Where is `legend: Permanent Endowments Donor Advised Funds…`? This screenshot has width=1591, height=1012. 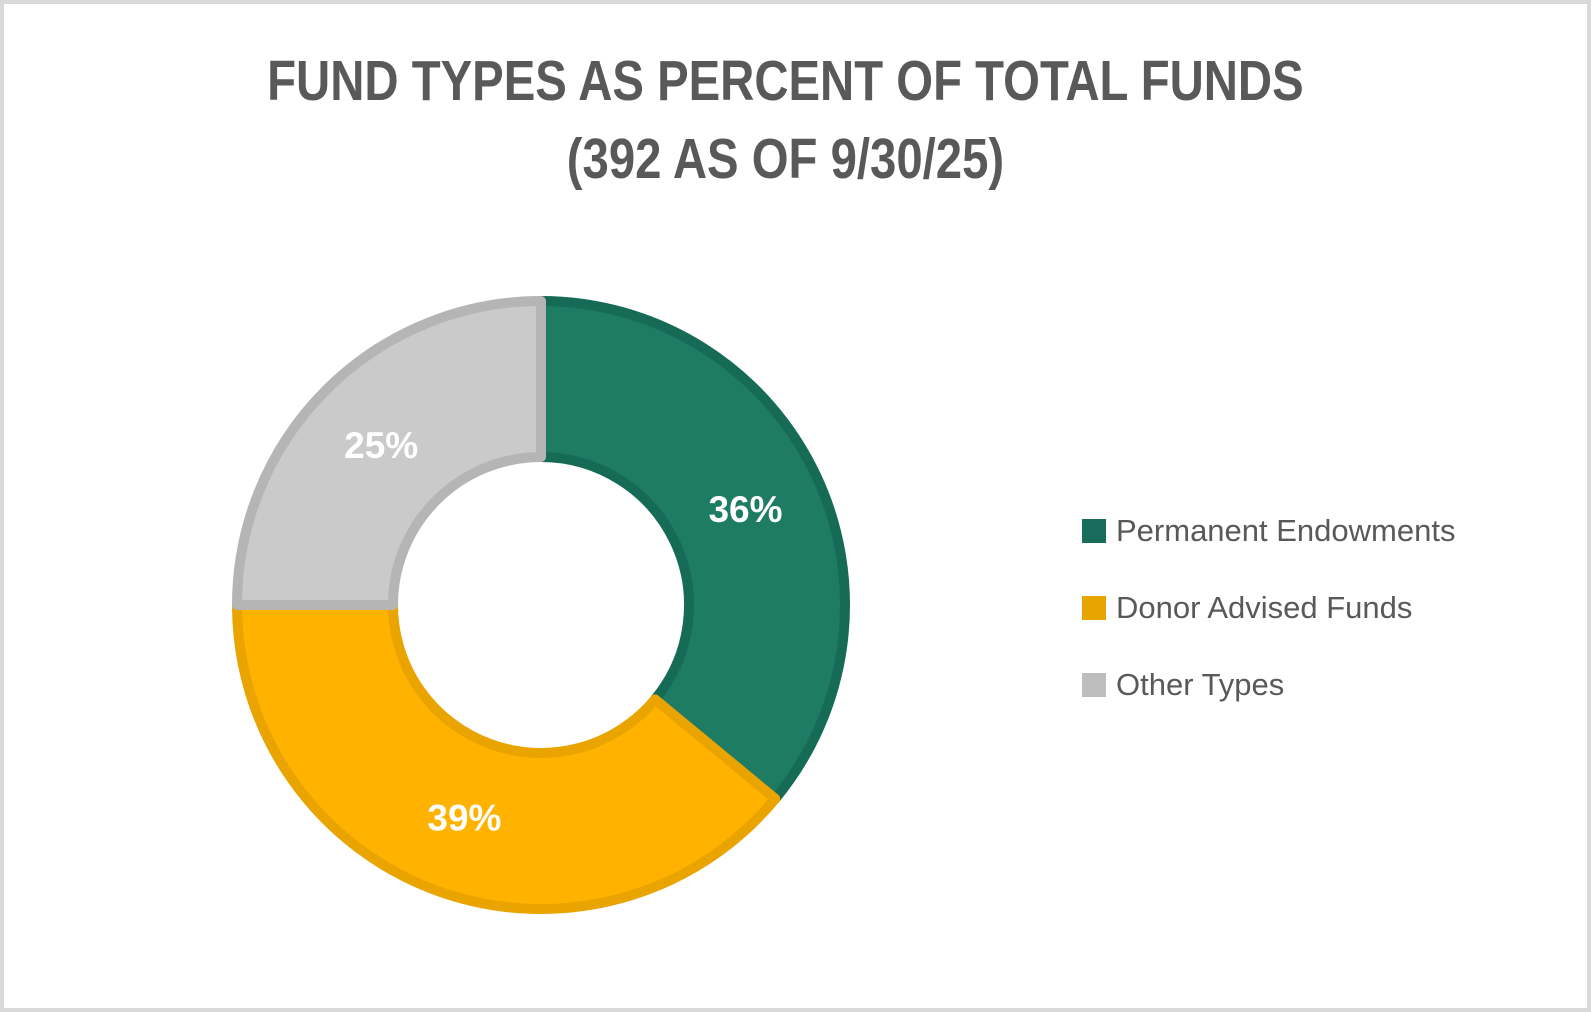
legend: Permanent Endowments Donor Advised Funds… is located at coordinates (1268, 624).